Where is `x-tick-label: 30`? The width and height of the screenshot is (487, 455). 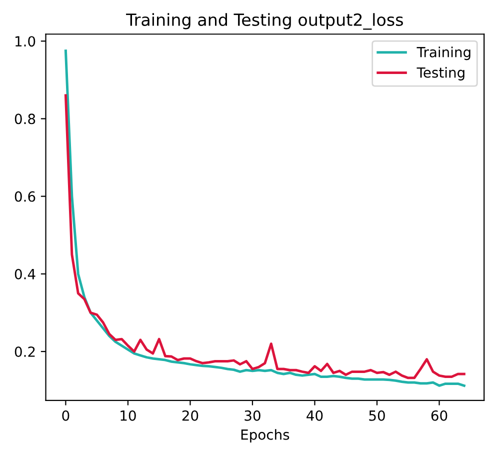
x-tick-label: 30 is located at coordinates (252, 415).